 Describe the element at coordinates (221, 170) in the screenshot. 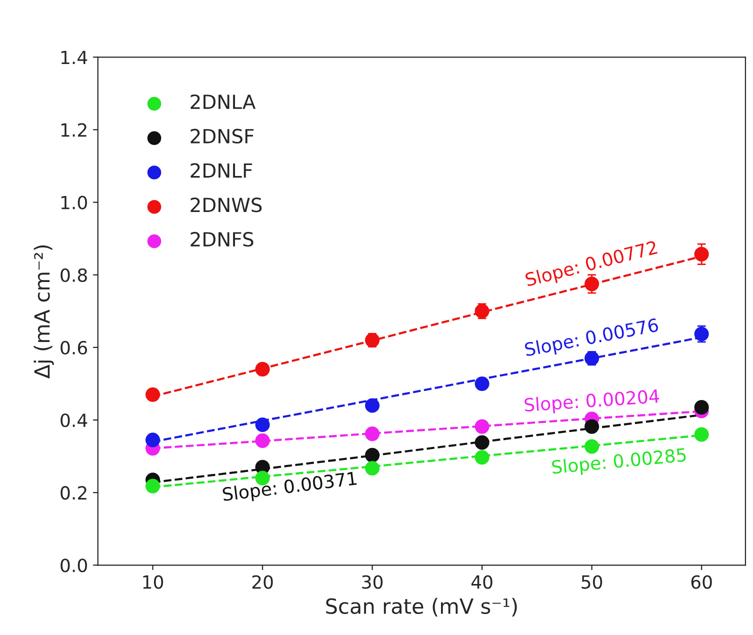

I see `legend-label: 2DNLF` at that location.